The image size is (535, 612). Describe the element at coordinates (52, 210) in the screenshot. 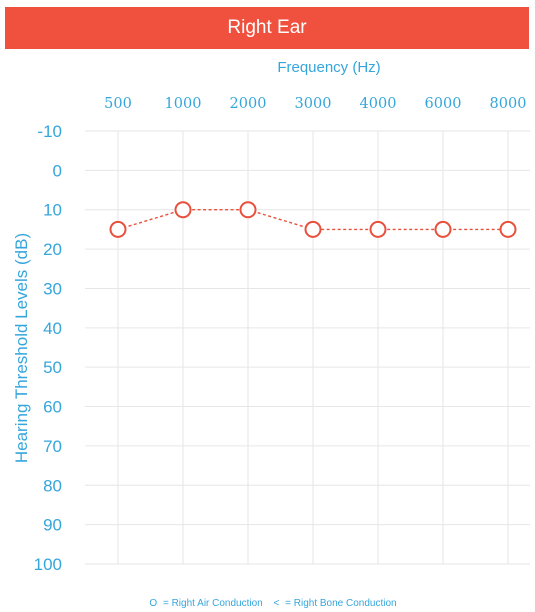

I see `y-tick-label: 10` at that location.